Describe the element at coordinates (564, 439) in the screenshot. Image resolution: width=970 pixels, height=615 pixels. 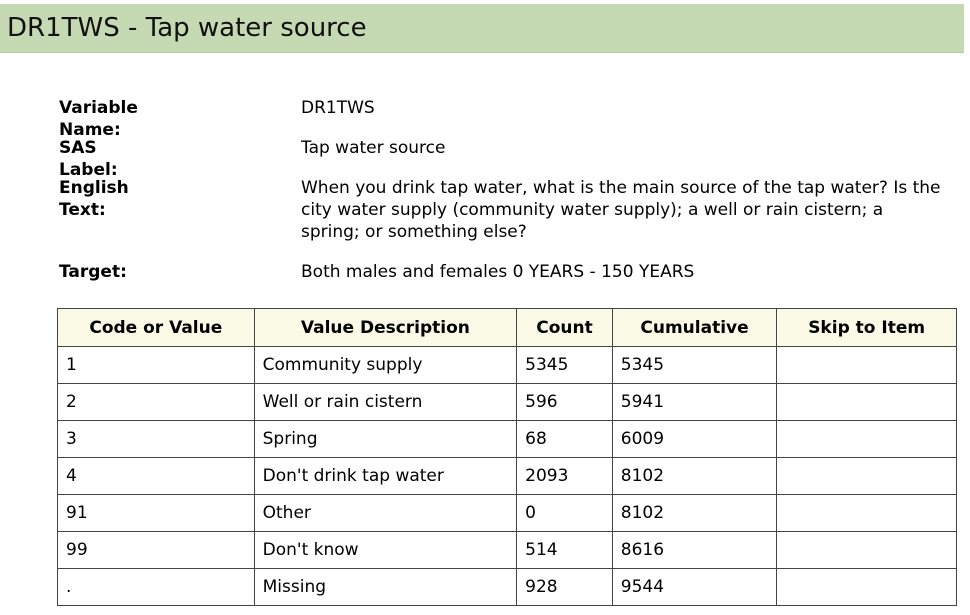
I see `cell-count: 68` at that location.